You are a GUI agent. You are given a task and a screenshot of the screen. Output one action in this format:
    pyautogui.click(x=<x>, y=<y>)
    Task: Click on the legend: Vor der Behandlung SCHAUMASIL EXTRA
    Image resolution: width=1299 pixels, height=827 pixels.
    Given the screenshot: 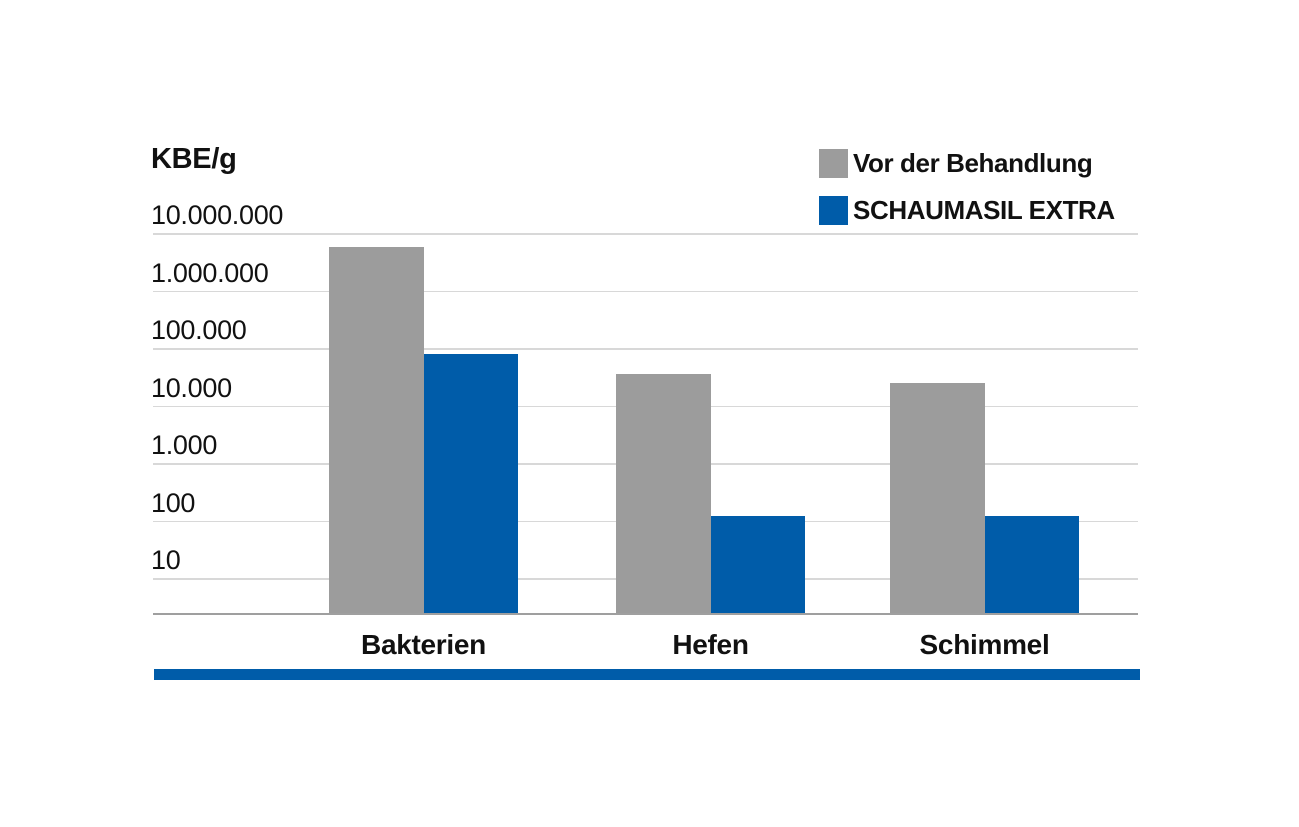 What is the action you would take?
    pyautogui.click(x=967, y=195)
    